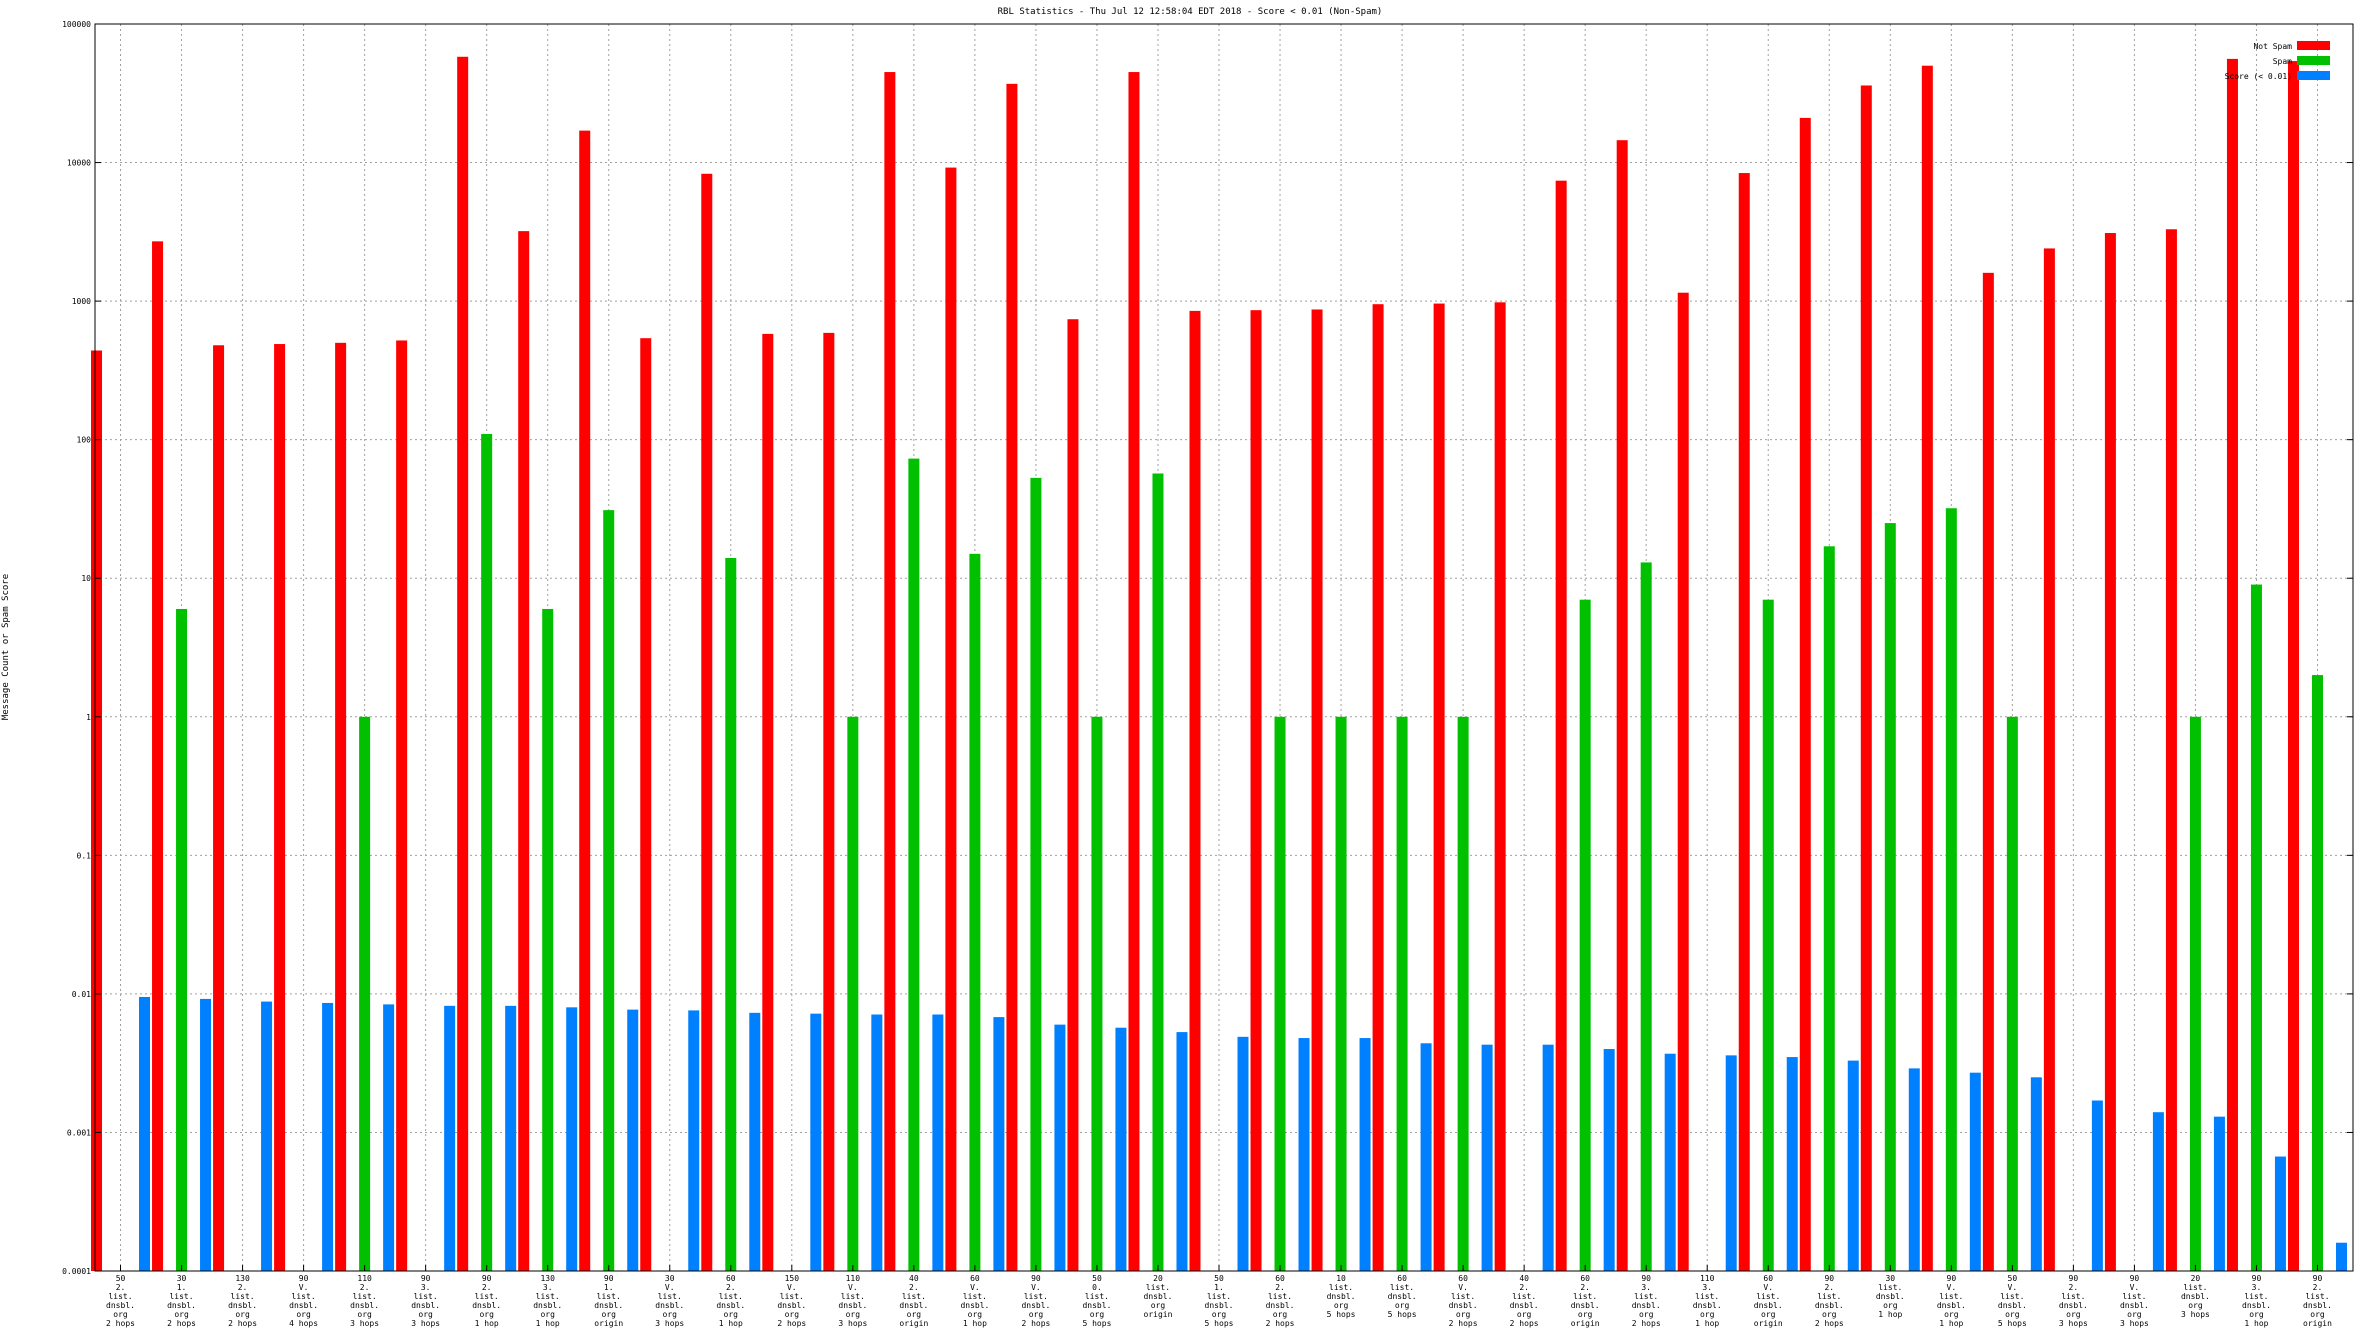 The width and height of the screenshot is (2368, 1332). What do you see at coordinates (76, 24) in the screenshot?
I see `y-tick-label: 100000` at bounding box center [76, 24].